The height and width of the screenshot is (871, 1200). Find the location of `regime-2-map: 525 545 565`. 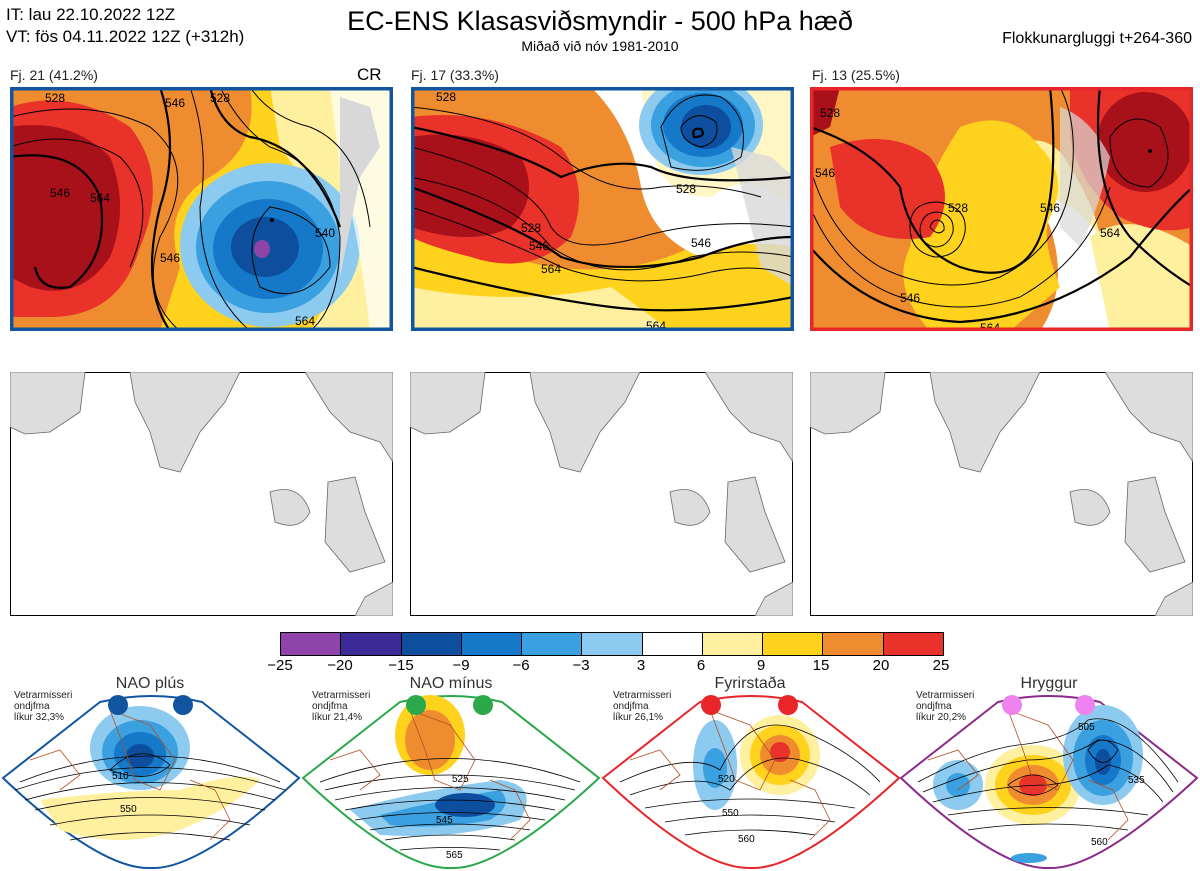

regime-2-map: 525 545 565 is located at coordinates (451, 782).